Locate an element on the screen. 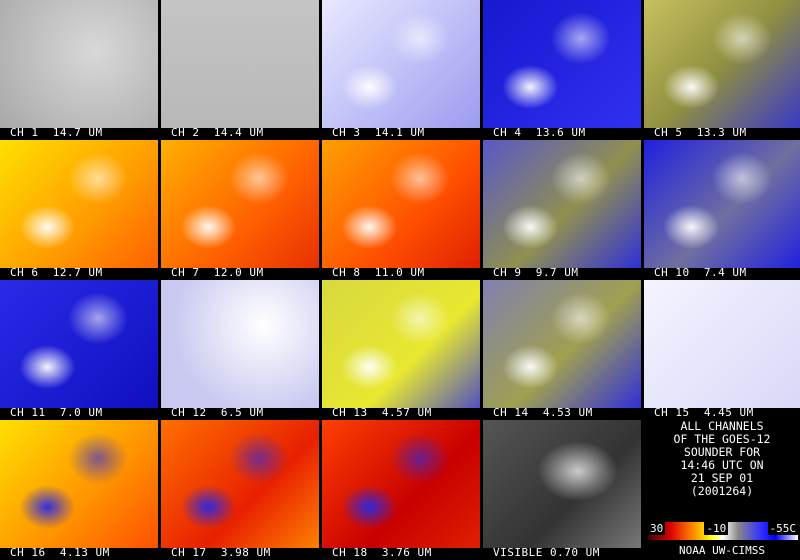  info-line: (2001264) is located at coordinates (722, 491).